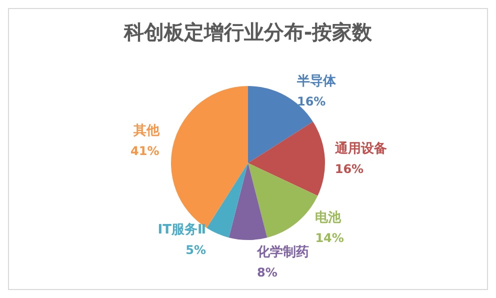  Describe the element at coordinates (146, 130) in the screenshot. I see `slice-label: 其他` at that location.